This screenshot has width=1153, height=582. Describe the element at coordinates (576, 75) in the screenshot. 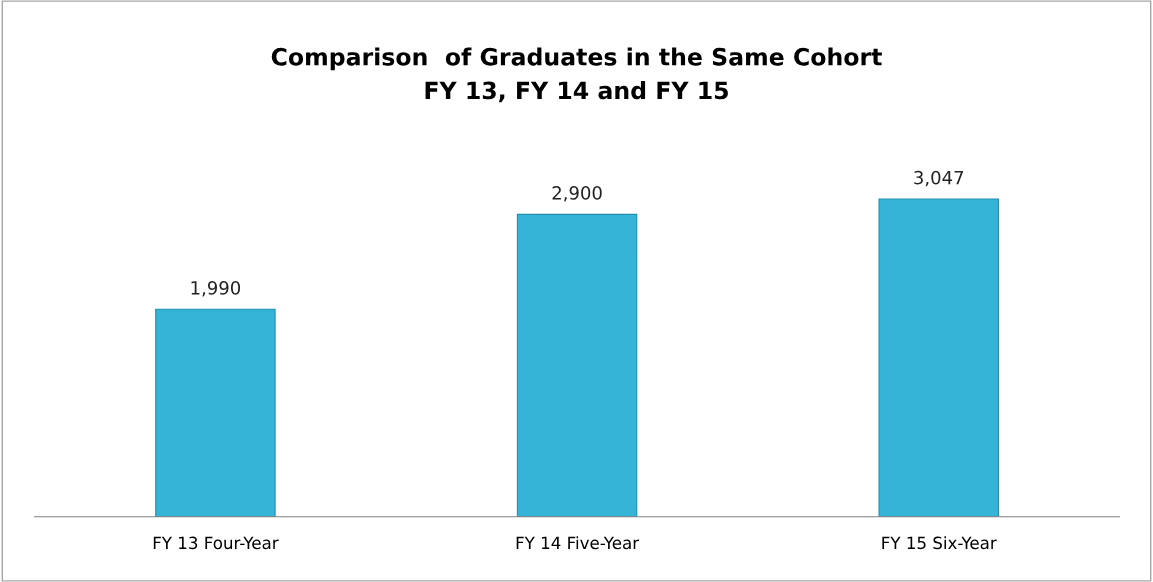

I see `chart-title: Comparison of Graduates in the Same Cohort FY 13, FY 14 and FY 15` at that location.